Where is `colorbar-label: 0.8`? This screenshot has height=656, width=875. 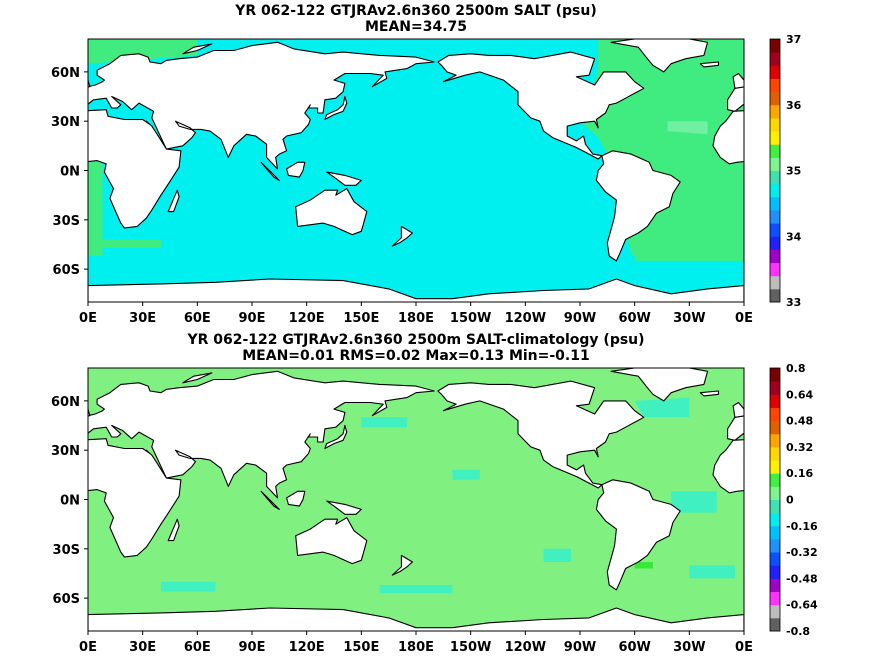 colorbar-label: 0.8 is located at coordinates (796, 368).